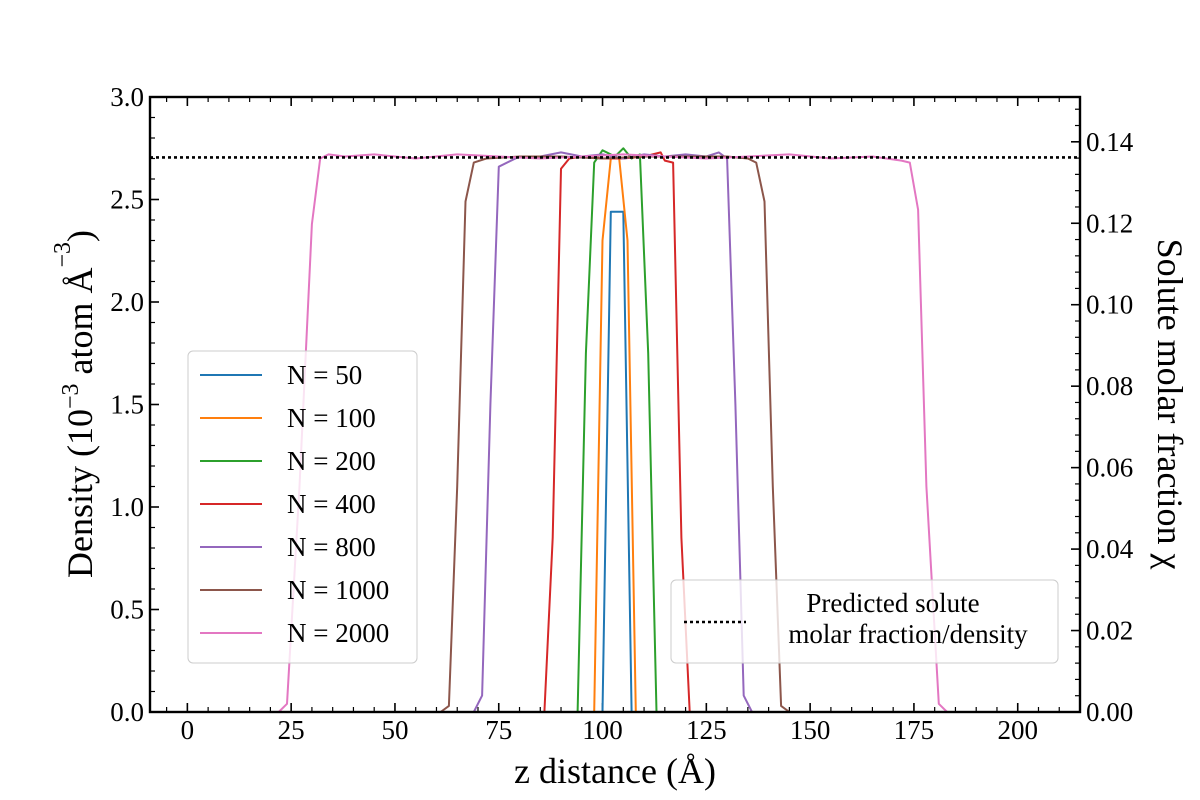  Describe the element at coordinates (80, 493) in the screenshot. I see `y-axis-label-main: Density (10` at that location.